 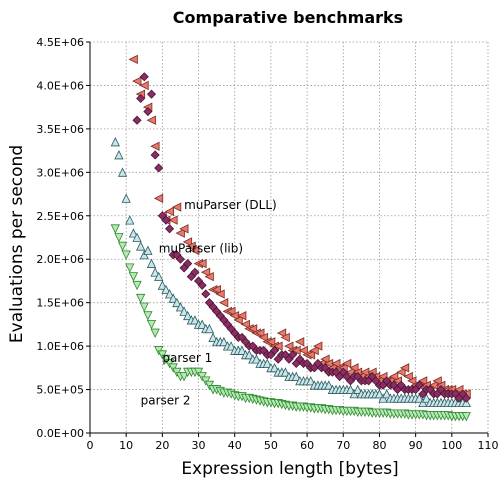 What do you see at coordinates (451, 445) in the screenshot?
I see `x-tick-label: 100` at bounding box center [451, 445].